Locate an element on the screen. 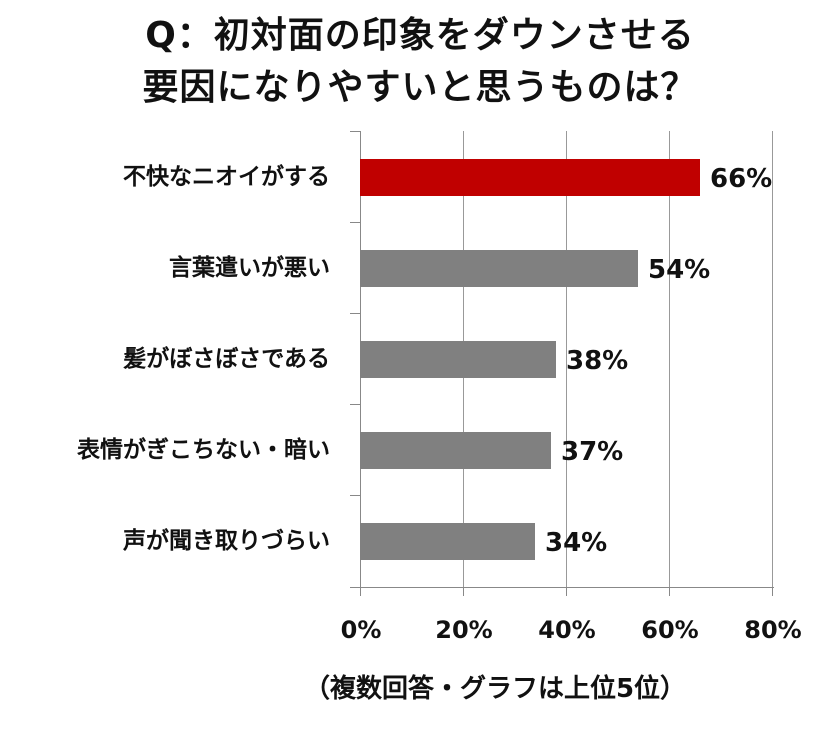  x-tick-label: 40% is located at coordinates (567, 630).